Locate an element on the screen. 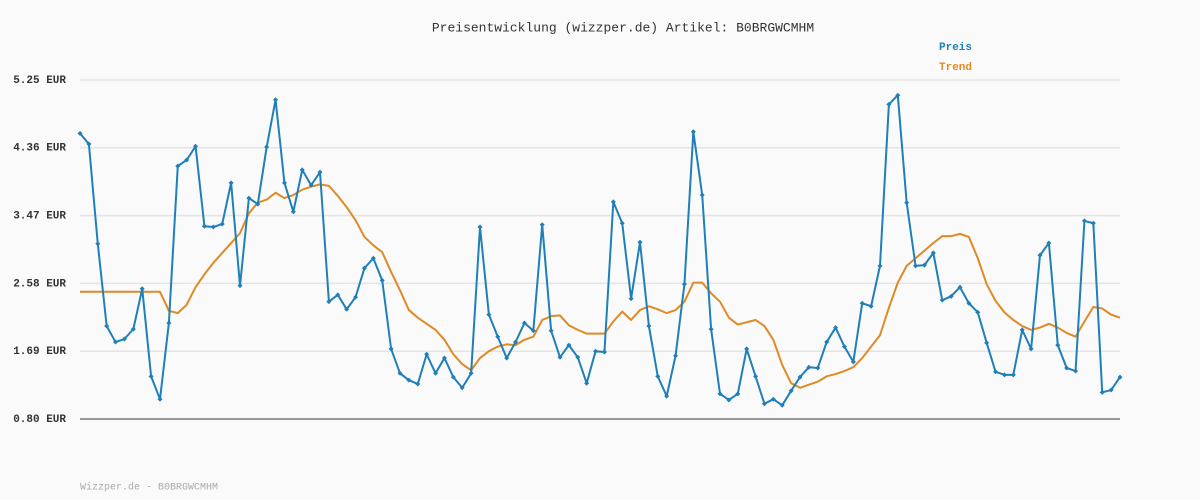 Image resolution: width=1200 pixels, height=500 pixels. legend-entry: Trend is located at coordinates (955, 68).